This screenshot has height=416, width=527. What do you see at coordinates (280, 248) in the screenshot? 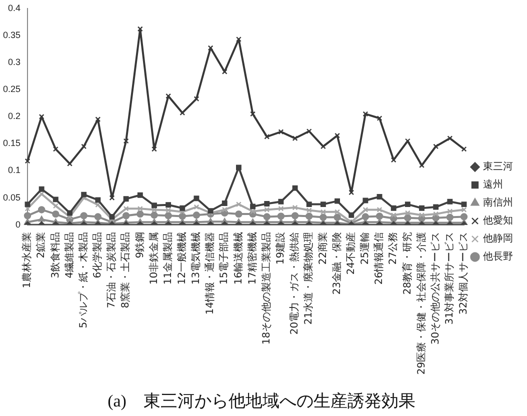
I see `x-tick-label: 19建設` at bounding box center [280, 248].